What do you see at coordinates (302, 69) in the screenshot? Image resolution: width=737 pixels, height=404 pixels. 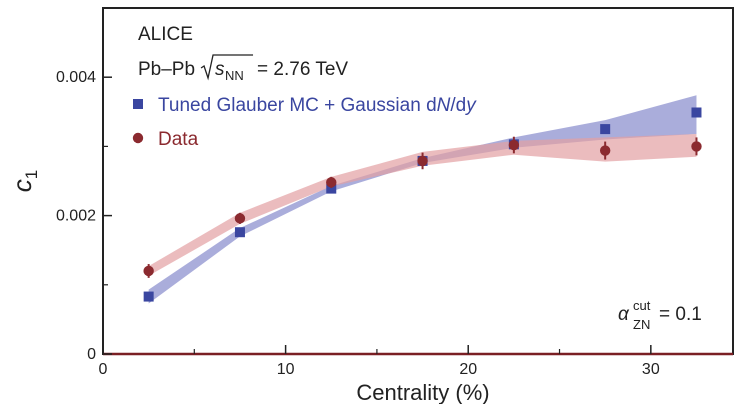 I see `system-energy: = 2.76 TeV` at bounding box center [302, 69].